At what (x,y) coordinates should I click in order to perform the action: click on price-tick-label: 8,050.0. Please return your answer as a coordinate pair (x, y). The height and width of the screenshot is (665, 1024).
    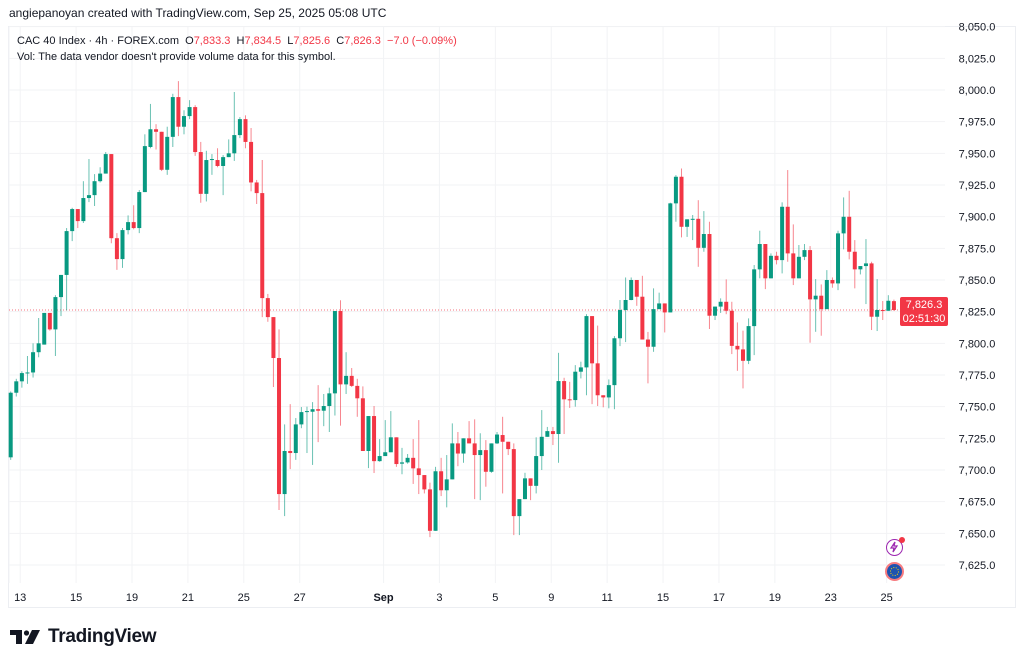
    Looking at the image, I should click on (977, 28).